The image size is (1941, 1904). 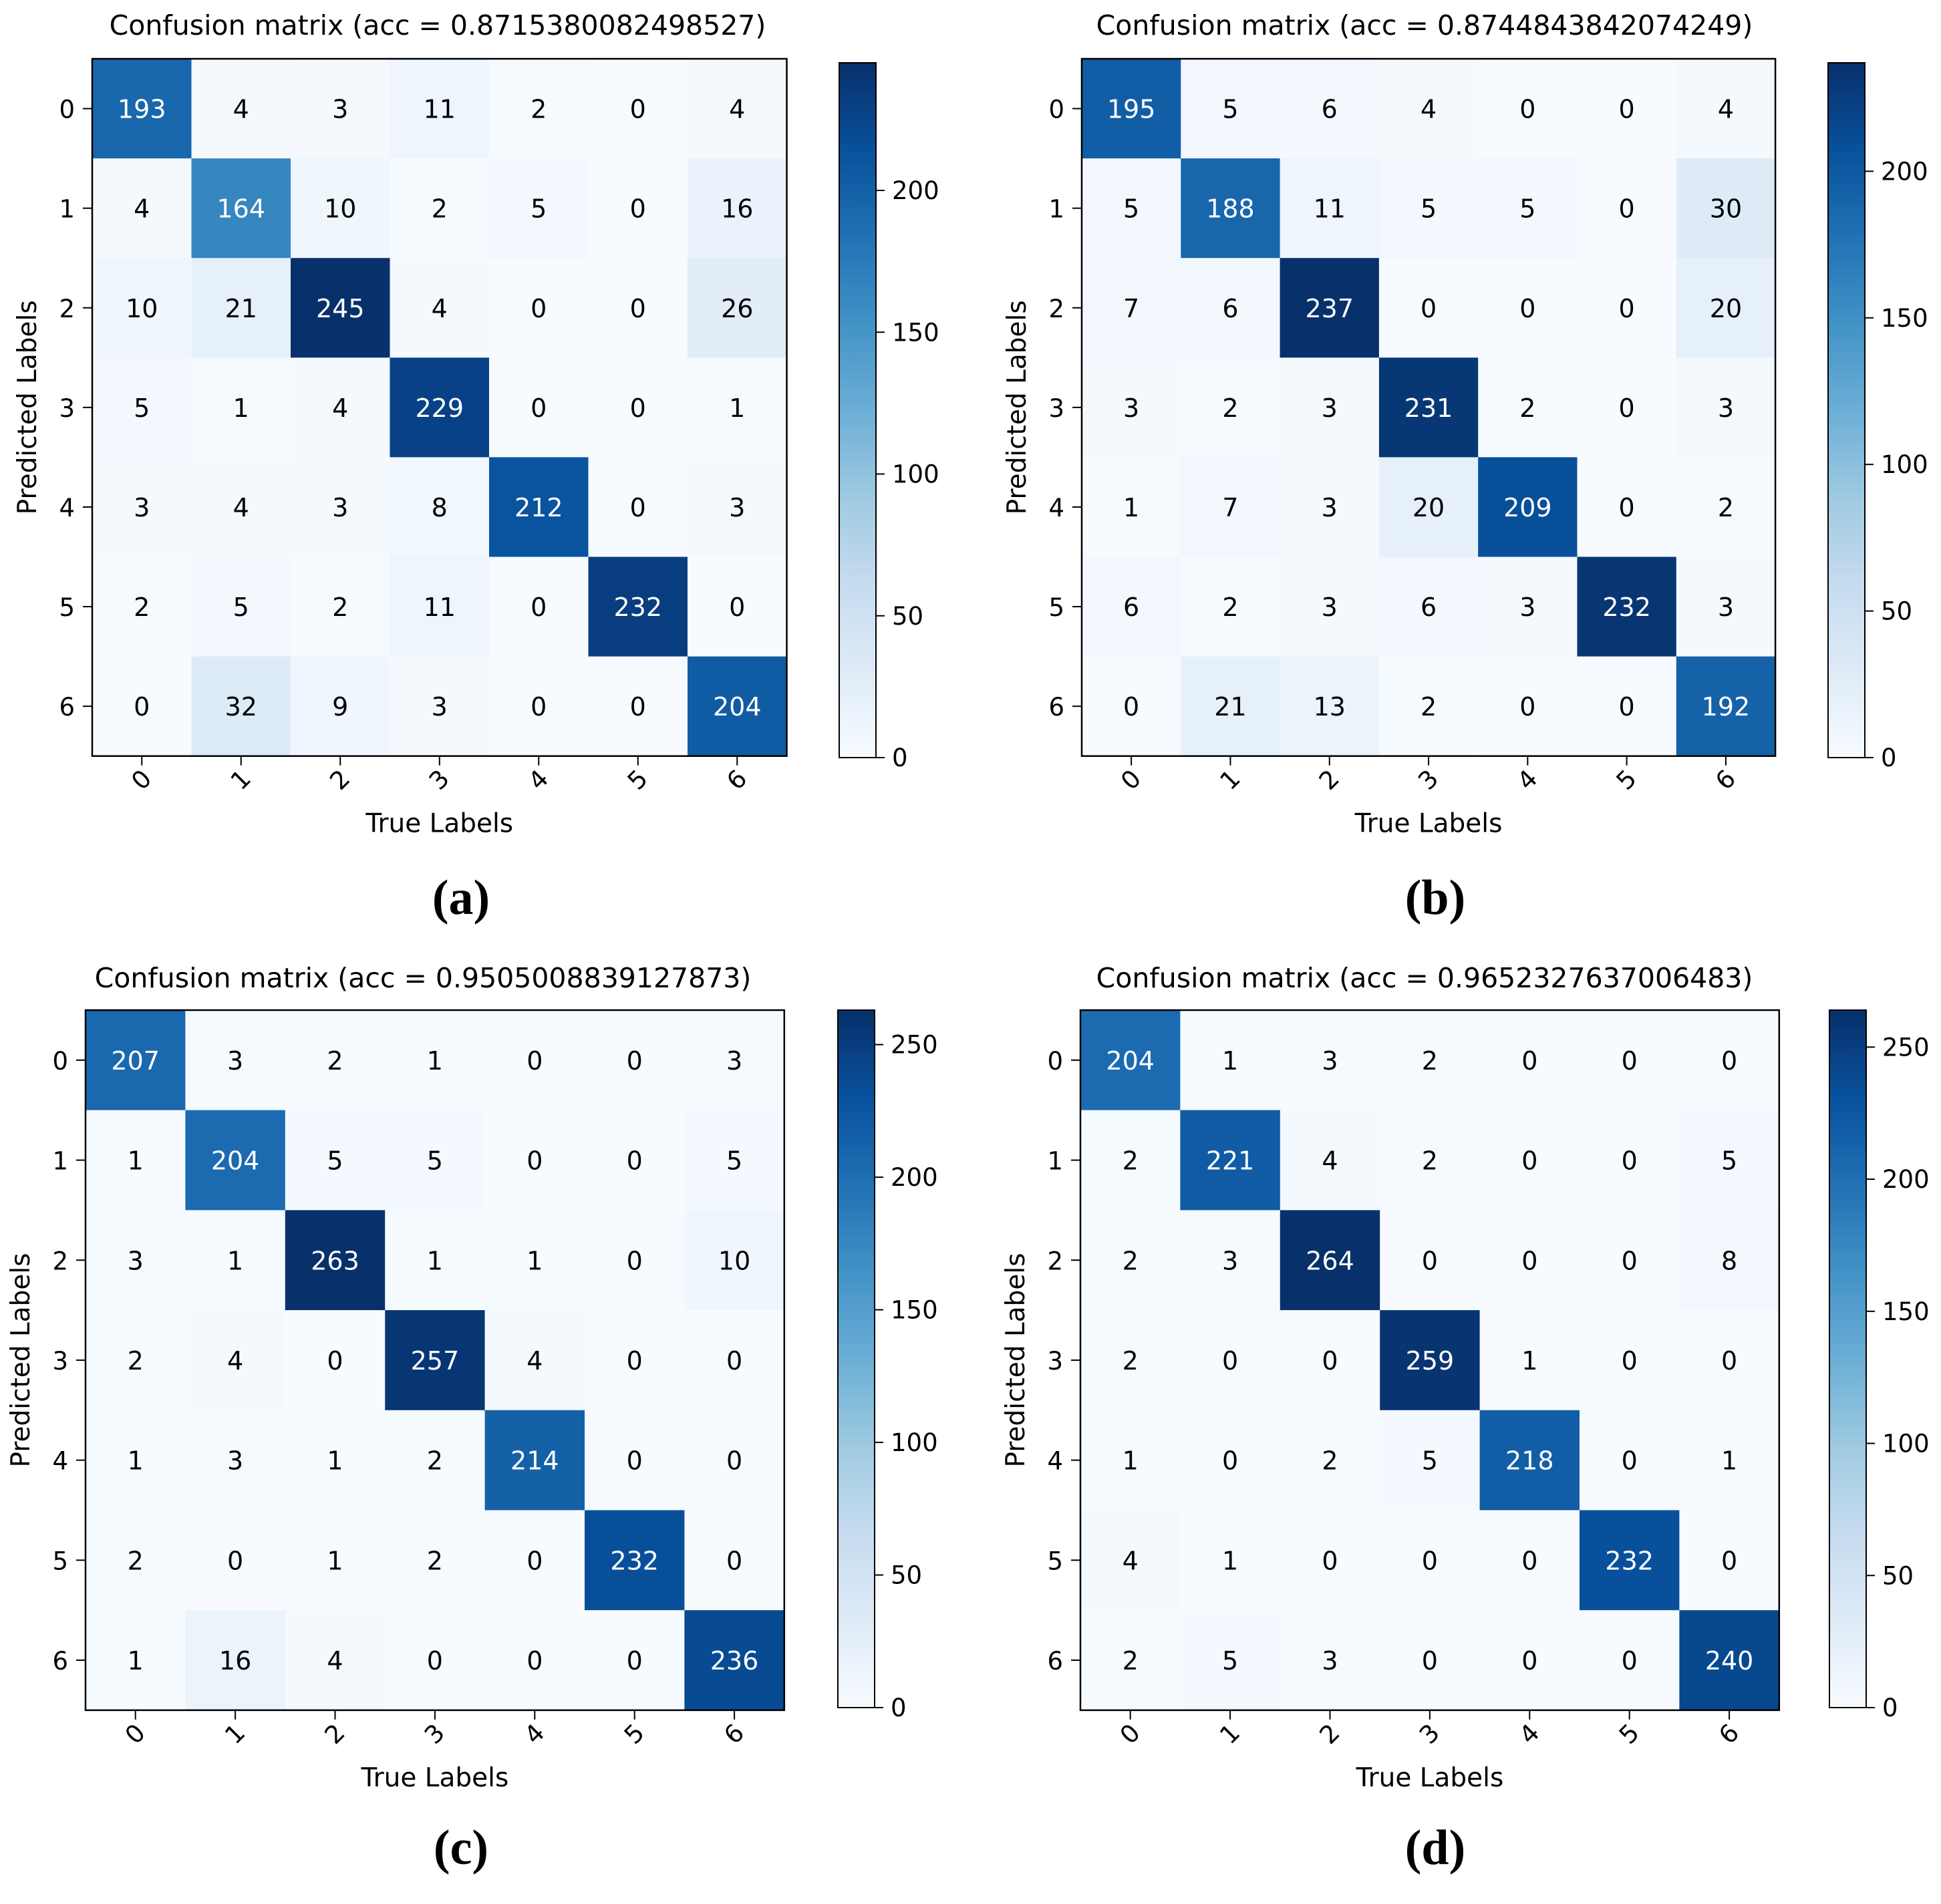 What do you see at coordinates (1435, 1847) in the screenshot?
I see `panel-caption: (d)` at bounding box center [1435, 1847].